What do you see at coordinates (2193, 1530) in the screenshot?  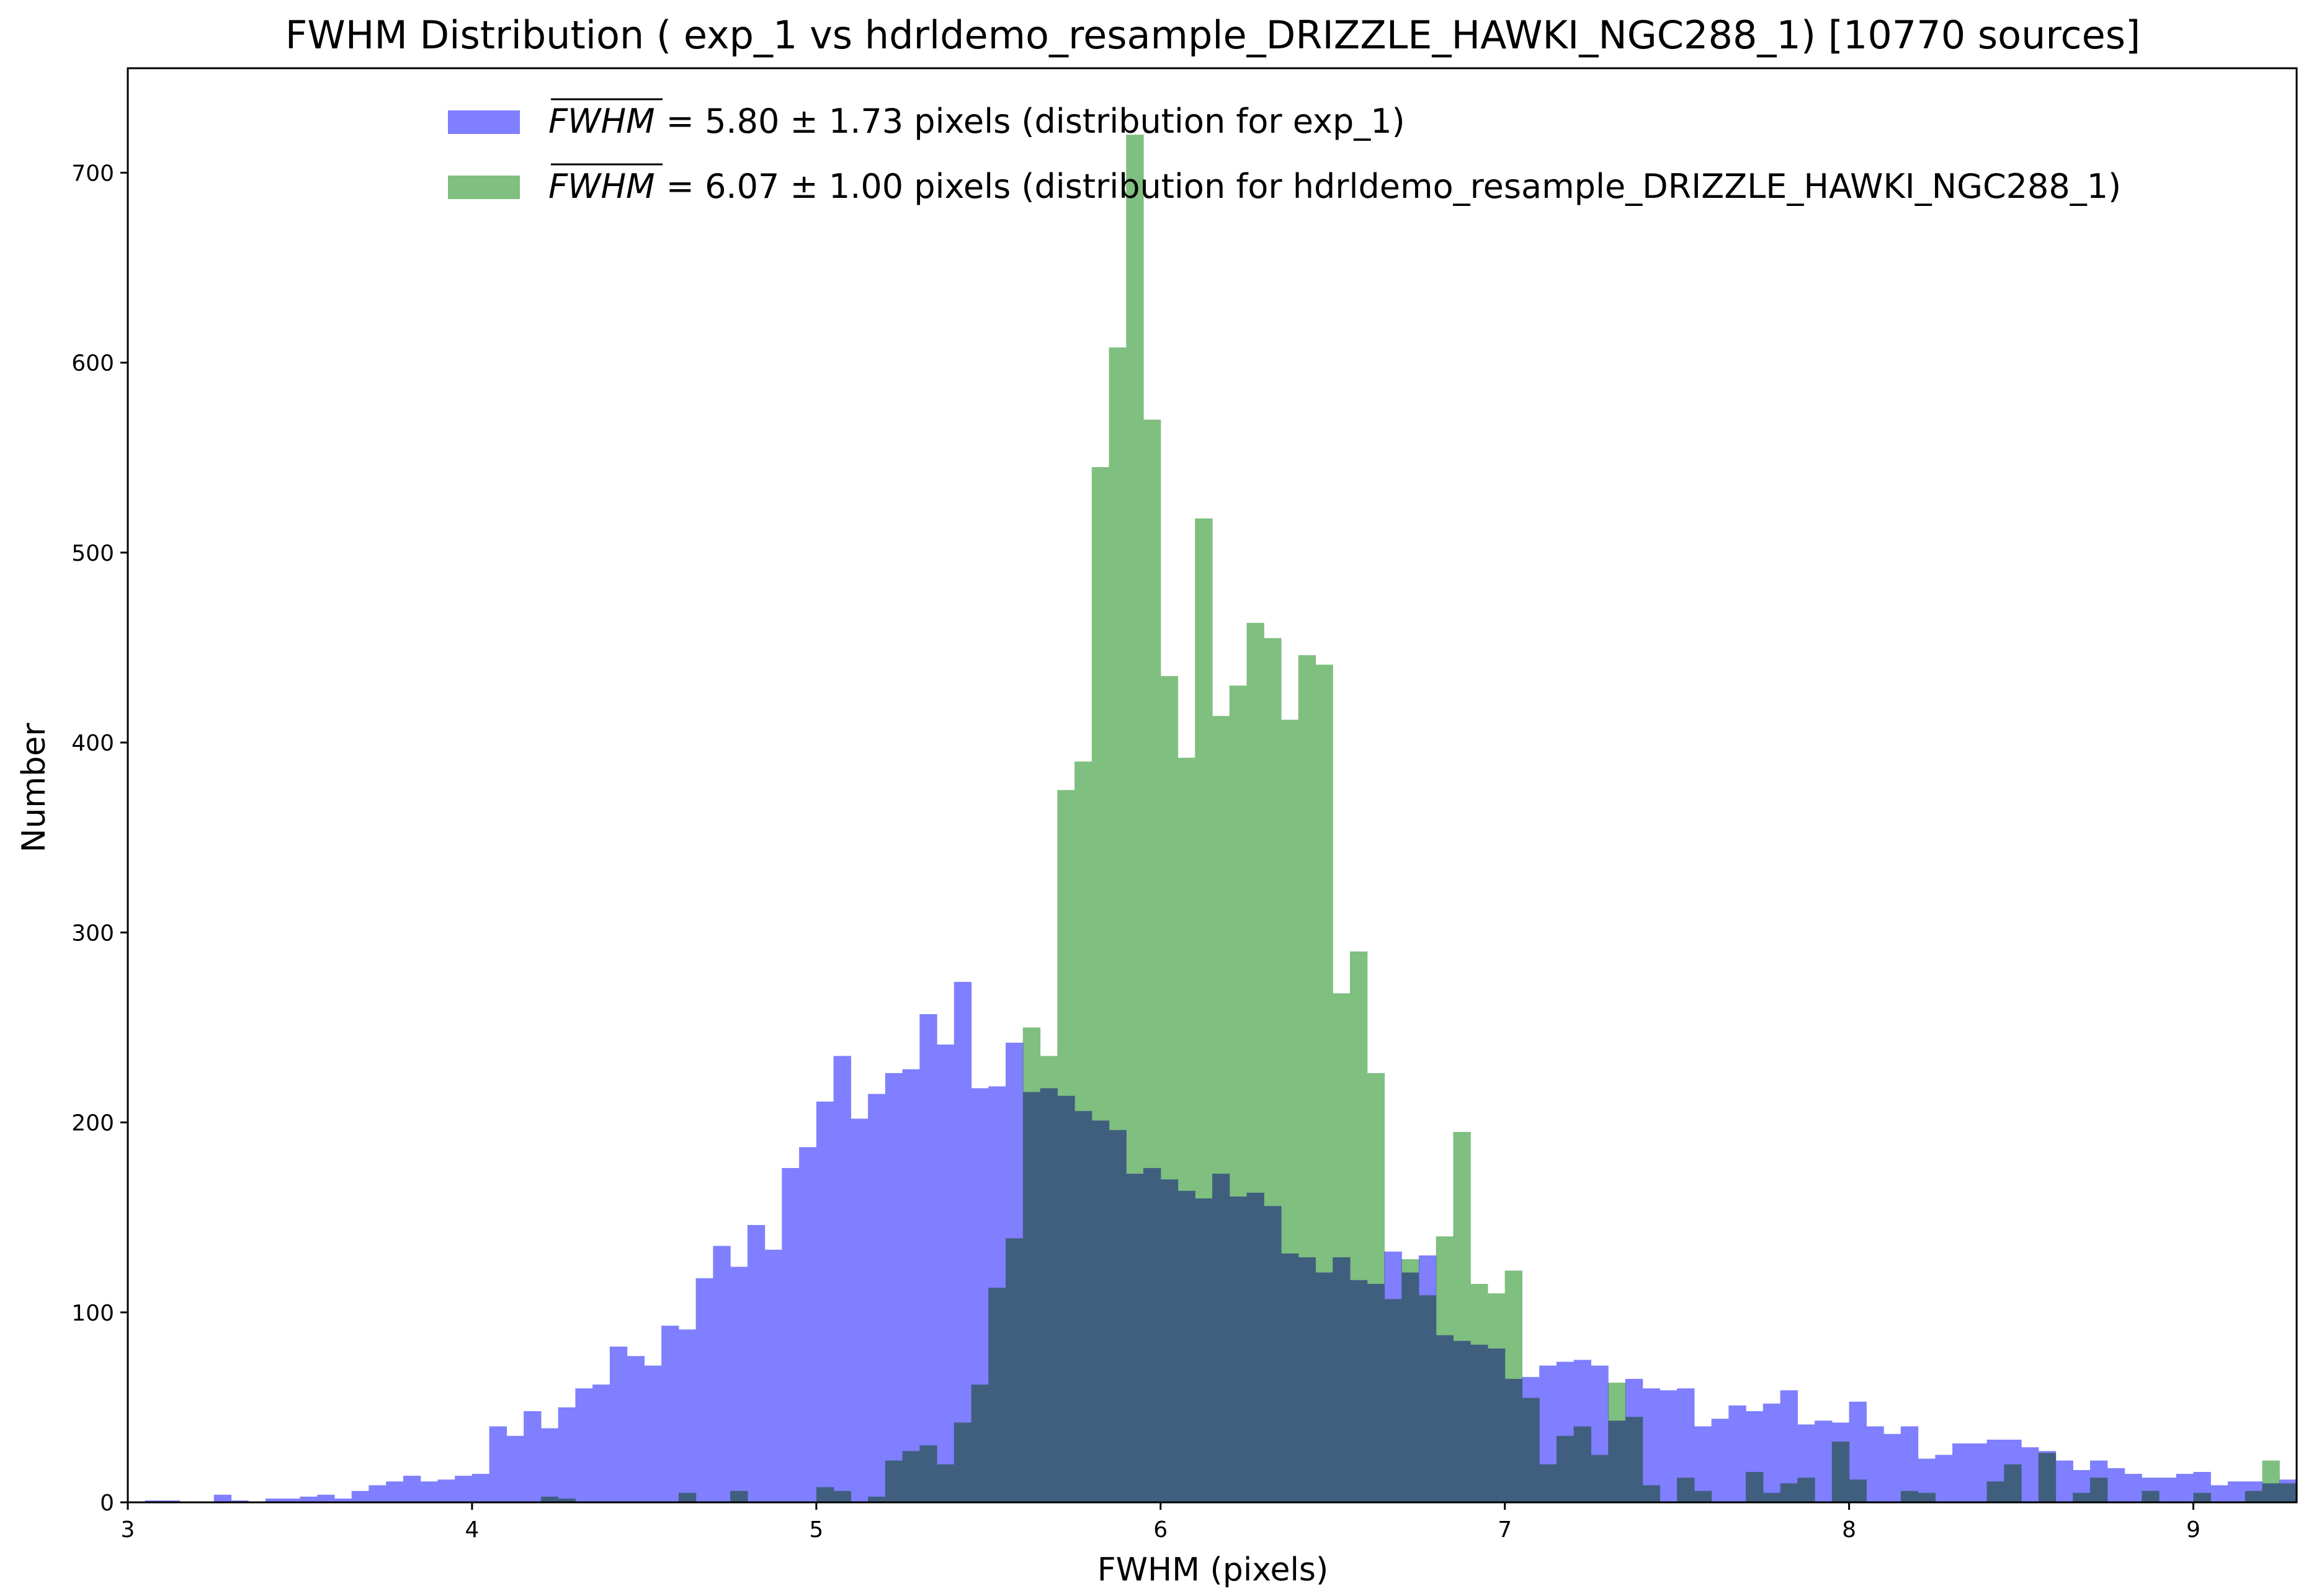 I see `x-tick-label-9: 9` at bounding box center [2193, 1530].